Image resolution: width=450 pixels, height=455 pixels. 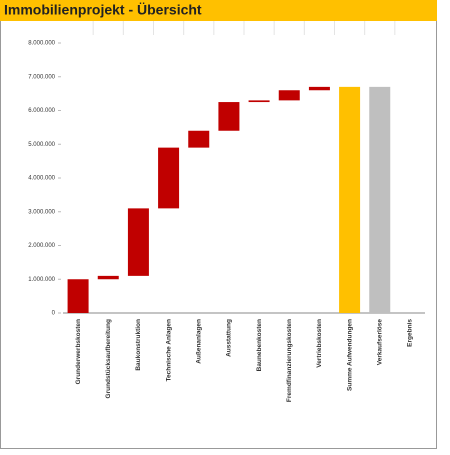 What do you see at coordinates (41, 179) in the screenshot?
I see `y-tick-label: 4.000.000` at bounding box center [41, 179].